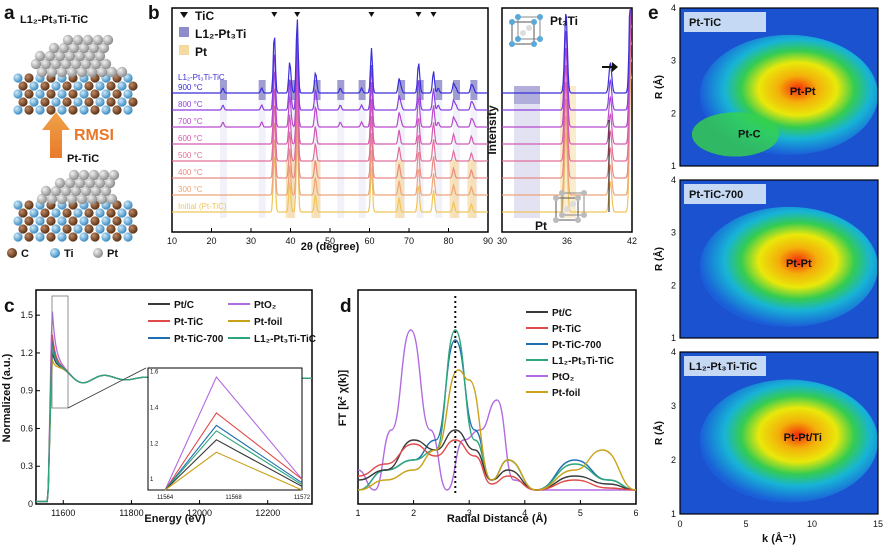 This screenshot has width=883, height=546. What do you see at coordinates (779, 538) in the screenshot?
I see `wt-x-axis-label: k (Å⁻¹)` at bounding box center [779, 538].